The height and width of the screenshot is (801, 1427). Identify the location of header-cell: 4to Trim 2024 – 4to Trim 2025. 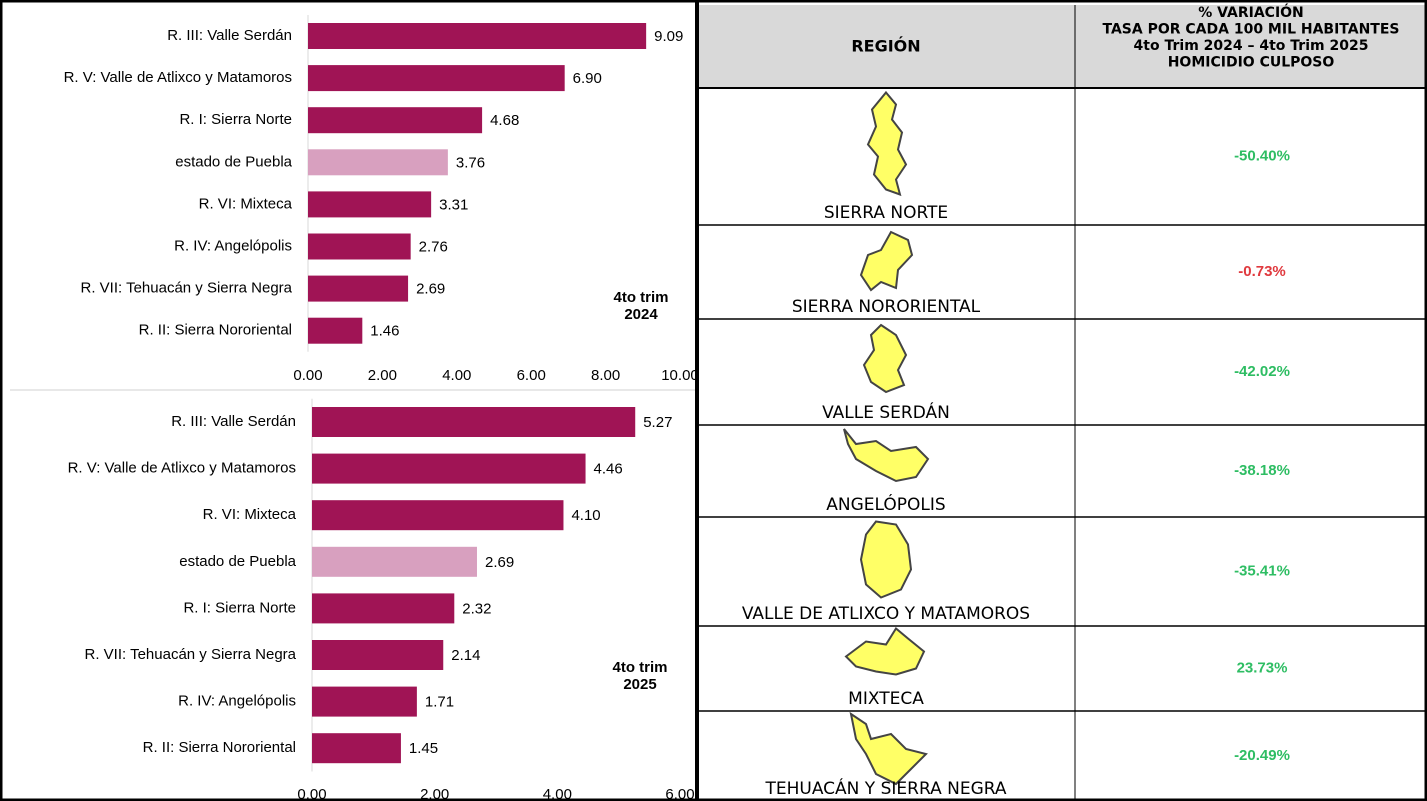
(1251, 46).